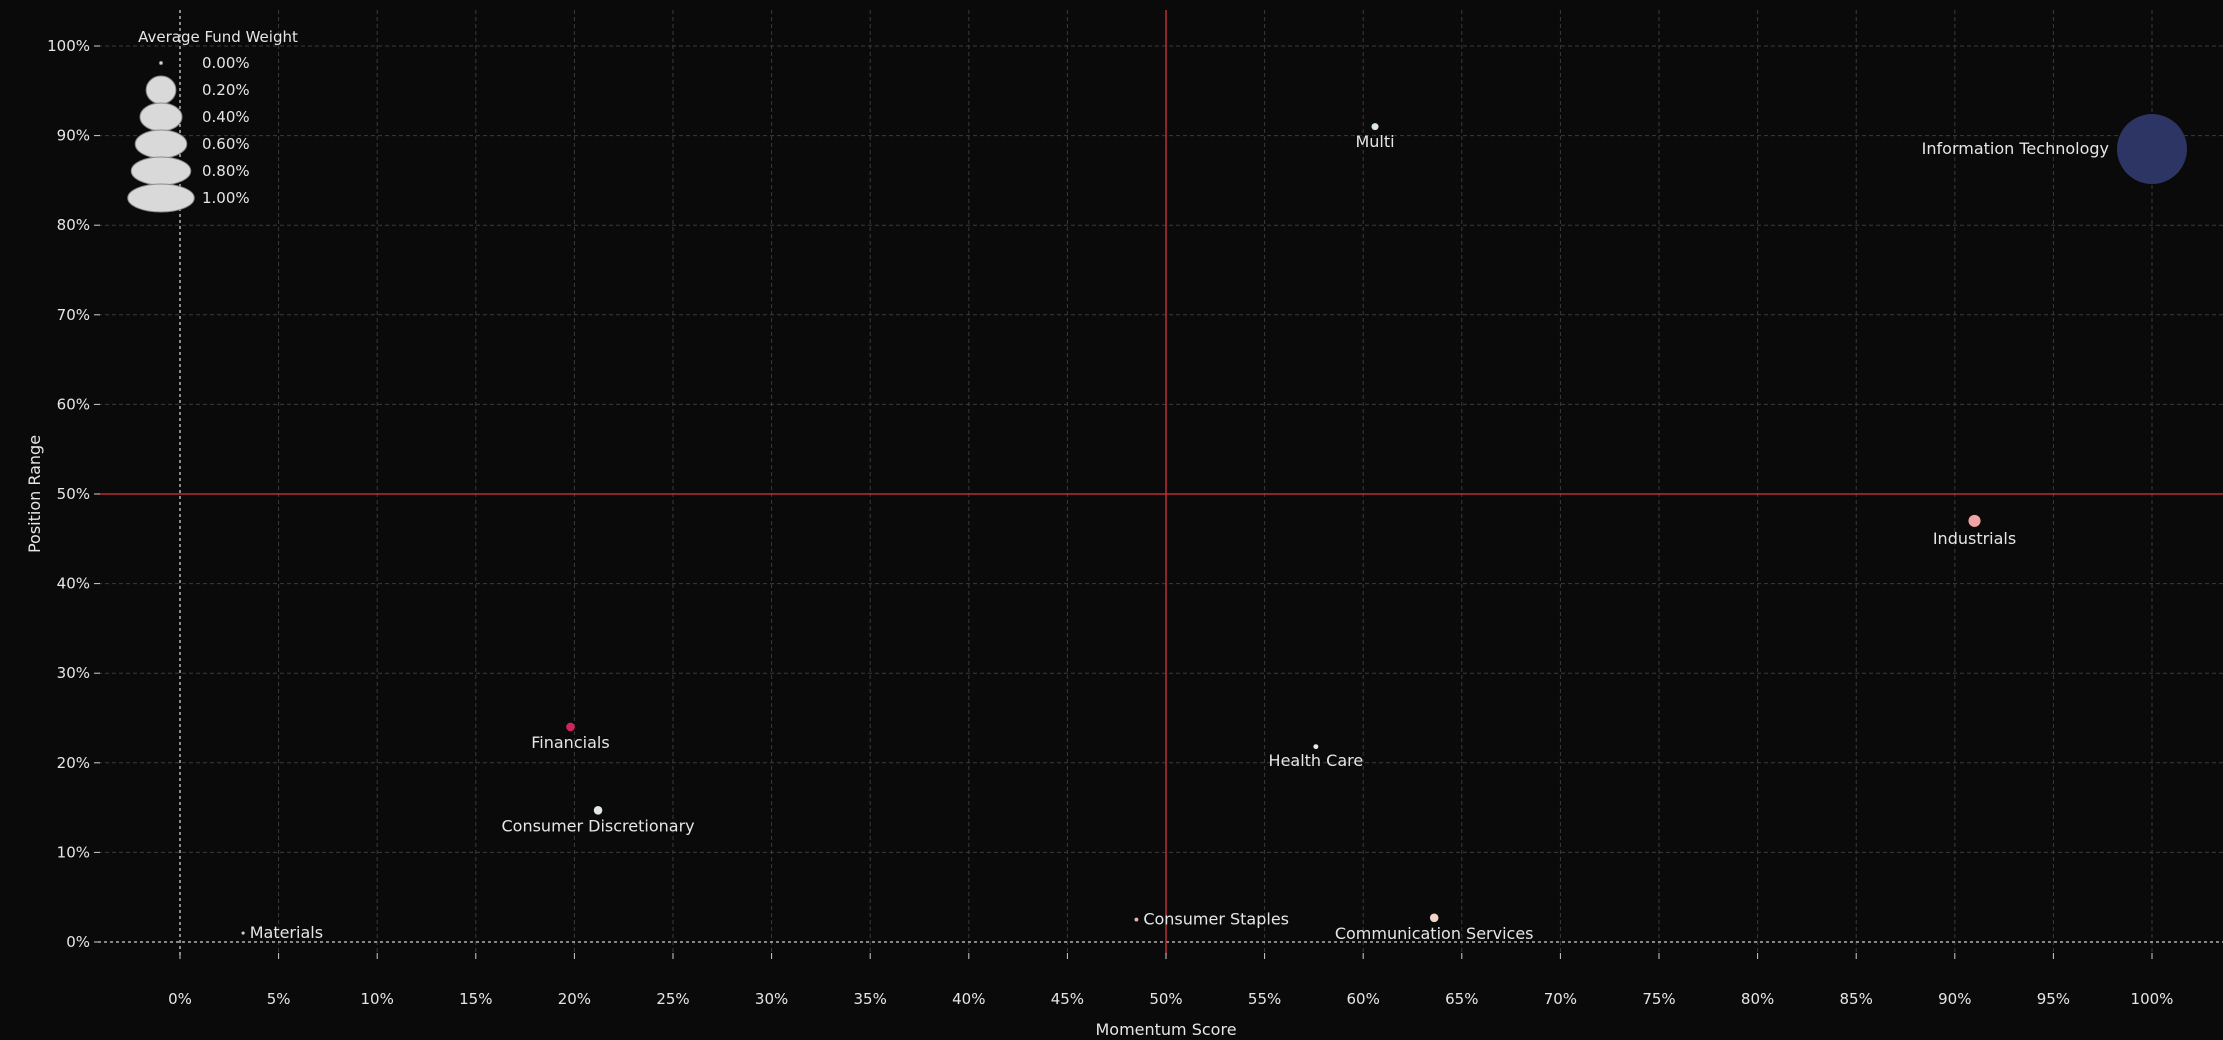 The image size is (2223, 1040). I want to click on data-point: Information Technology, so click(2054, 149).